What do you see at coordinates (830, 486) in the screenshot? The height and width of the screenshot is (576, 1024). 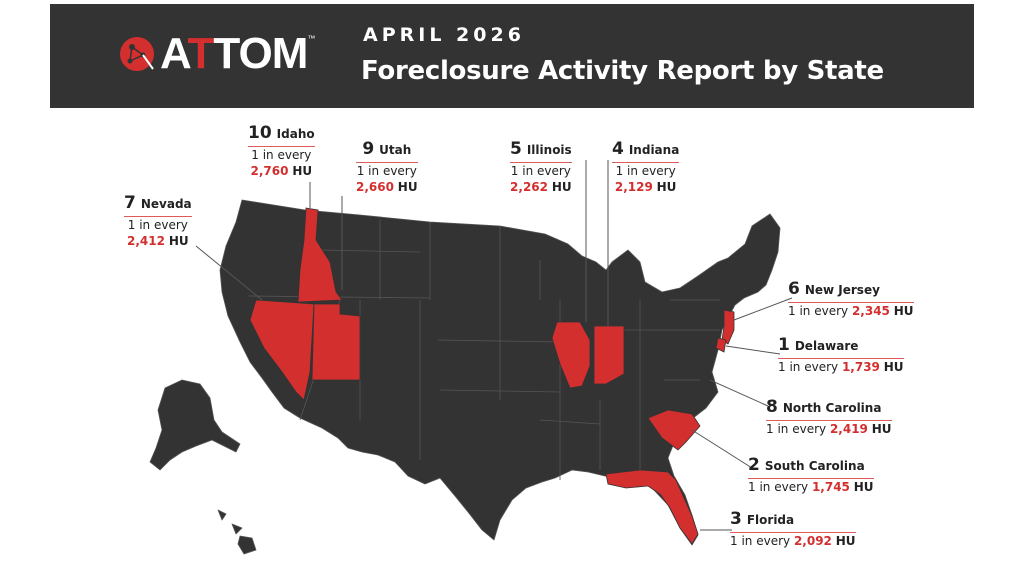 I see `rate-value: 1,745` at bounding box center [830, 486].